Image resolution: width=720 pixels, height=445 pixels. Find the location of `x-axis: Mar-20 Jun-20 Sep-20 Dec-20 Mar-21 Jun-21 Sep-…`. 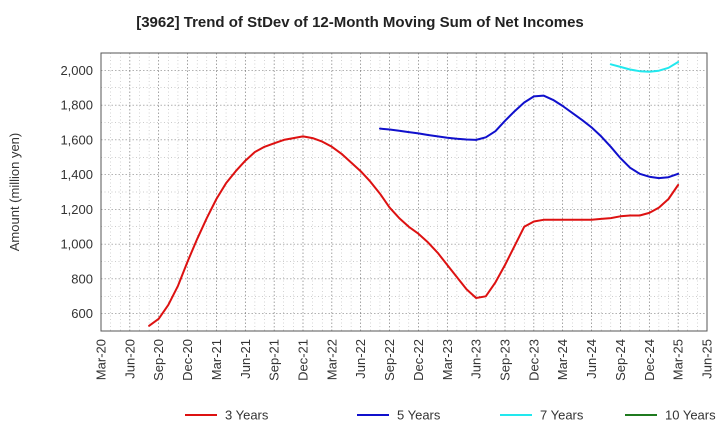

x-axis: Mar-20 Jun-20 Sep-20 Dec-20 Mar-21 Jun-21 Sep-… is located at coordinates (404, 360).